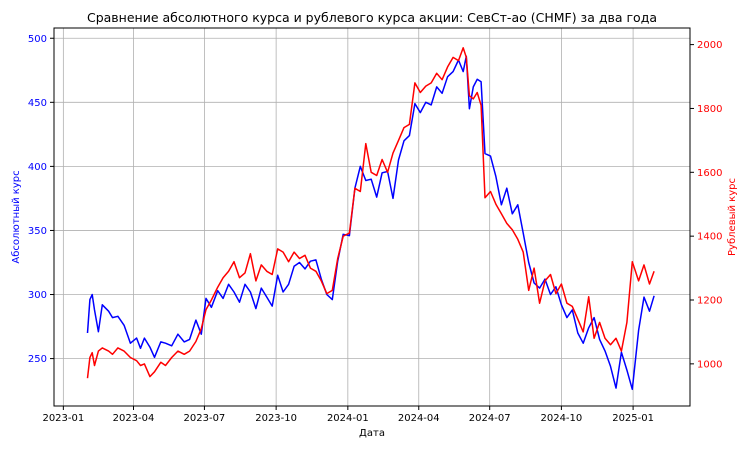  I want to click on x-tick-label: 2023-07, so click(205, 418).